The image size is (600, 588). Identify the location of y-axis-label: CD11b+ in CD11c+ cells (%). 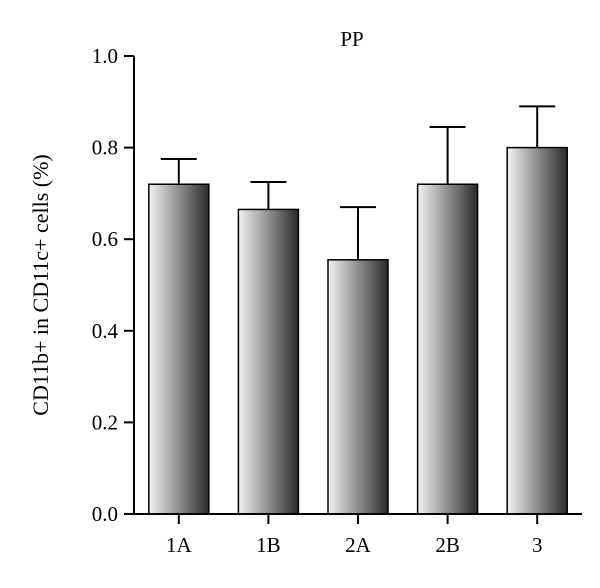
(40, 284).